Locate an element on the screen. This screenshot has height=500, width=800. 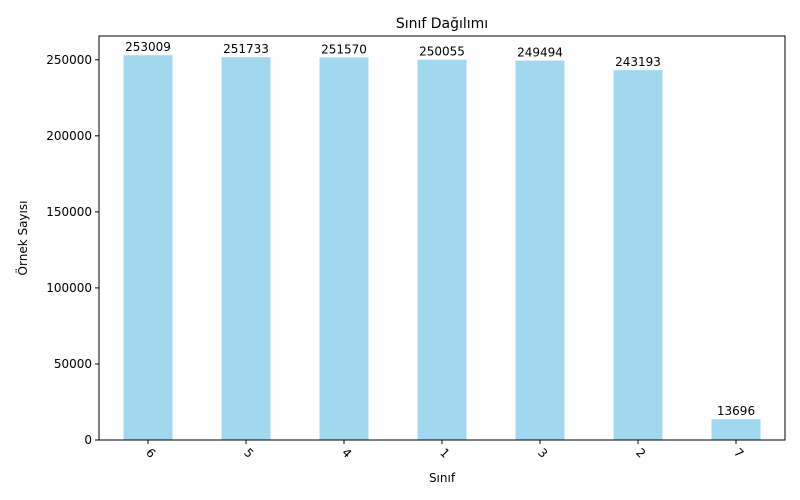
x-tick-label-4: 4 is located at coordinates (346, 453).